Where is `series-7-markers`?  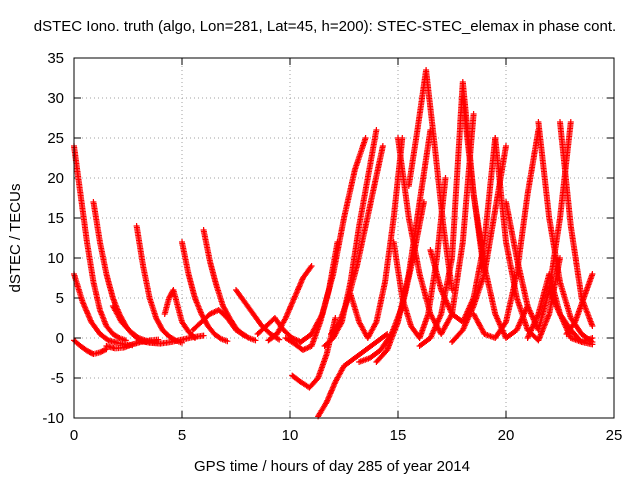
series-7-markers is located at coordinates (171, 339).